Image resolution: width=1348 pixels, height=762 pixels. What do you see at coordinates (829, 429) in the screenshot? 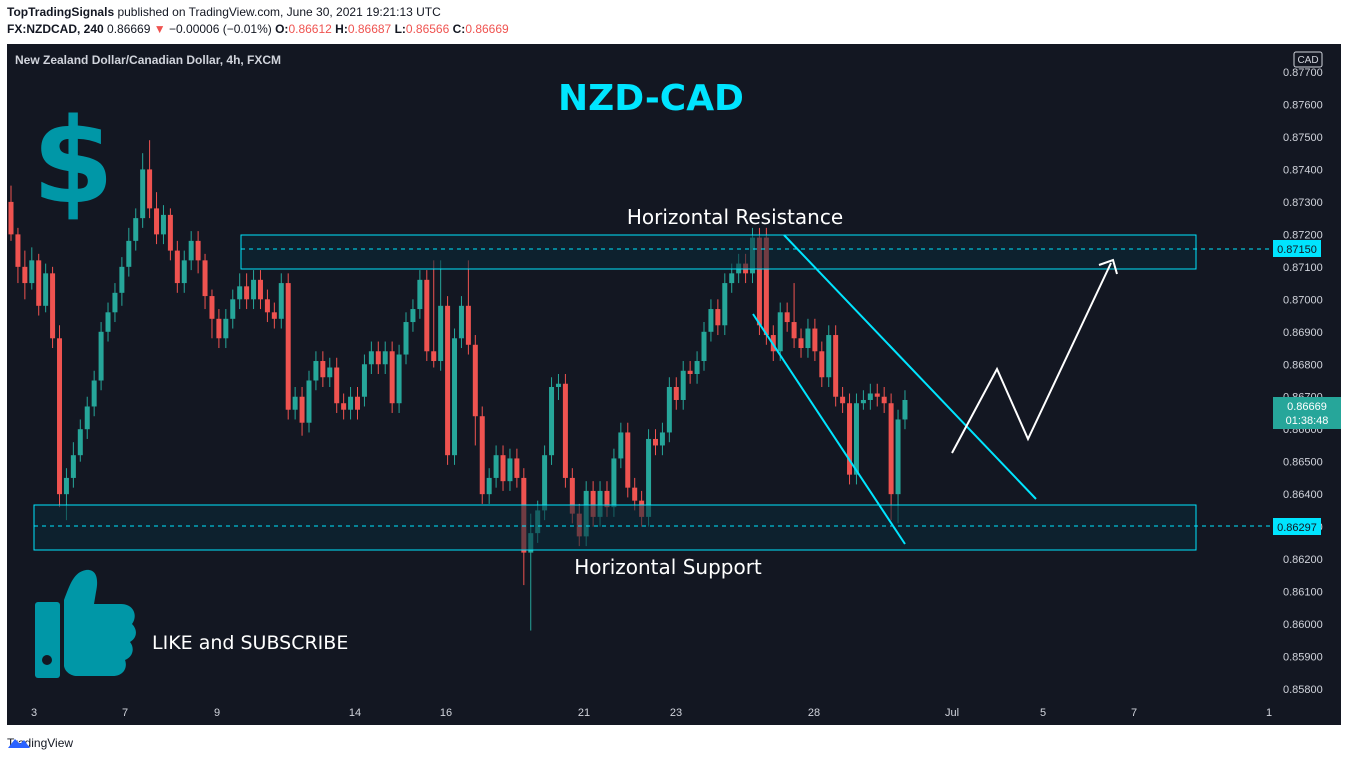
I see `channel-lower-line` at bounding box center [829, 429].